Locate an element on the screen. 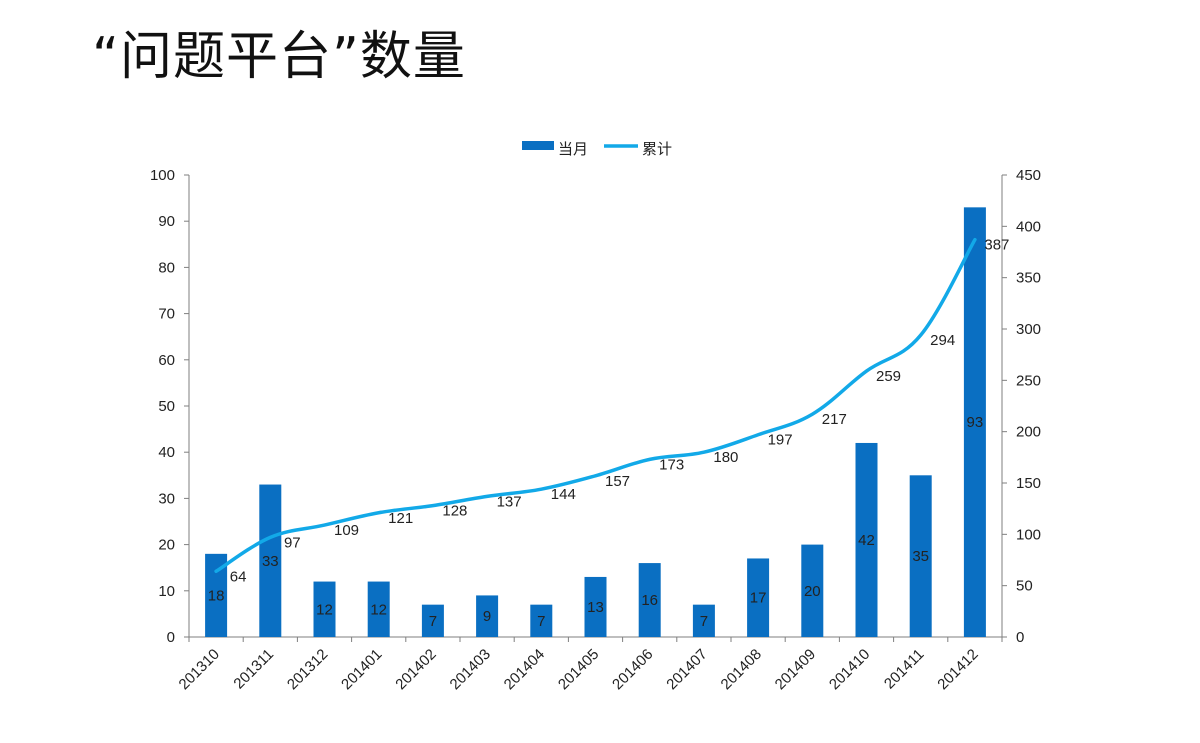  line-value-label: 109 is located at coordinates (346, 530).